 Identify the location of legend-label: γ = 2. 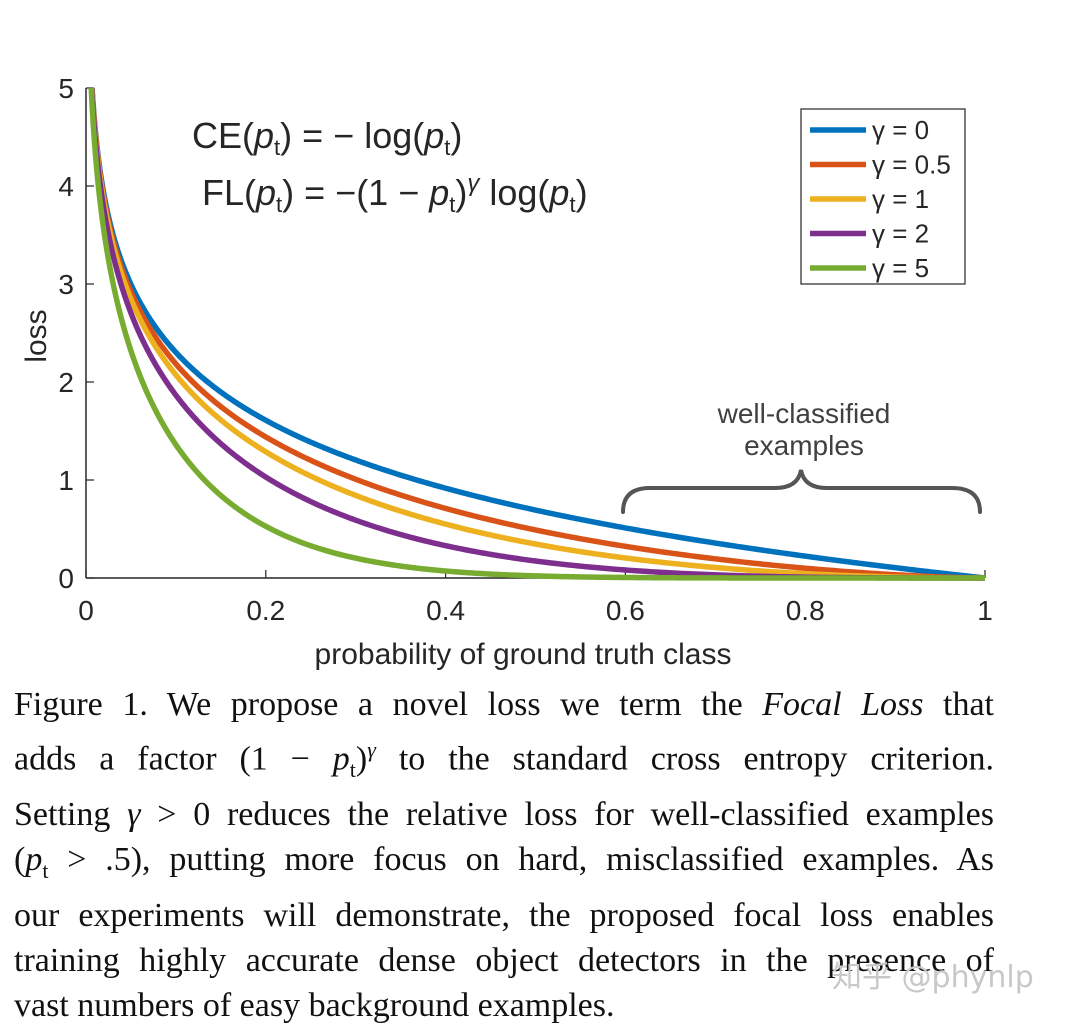
(900, 234).